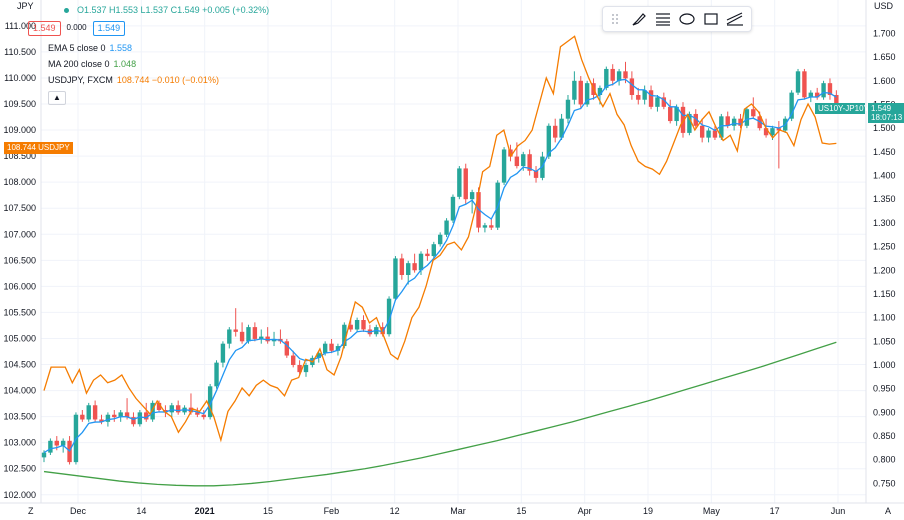 The image size is (904, 520). I want to click on right-tick-label: 1.300, so click(884, 223).